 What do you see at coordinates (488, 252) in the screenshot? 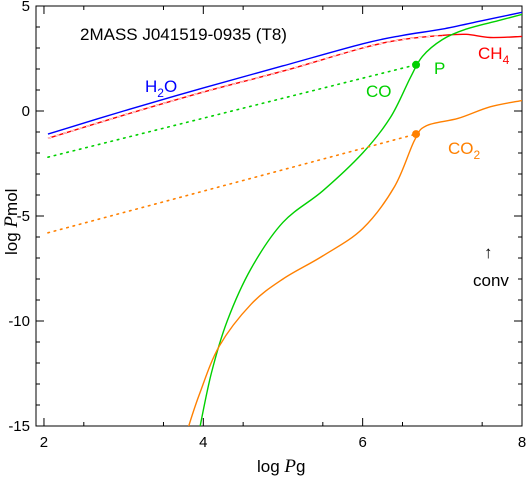
I see `conv-arrow: ↑` at bounding box center [488, 252].